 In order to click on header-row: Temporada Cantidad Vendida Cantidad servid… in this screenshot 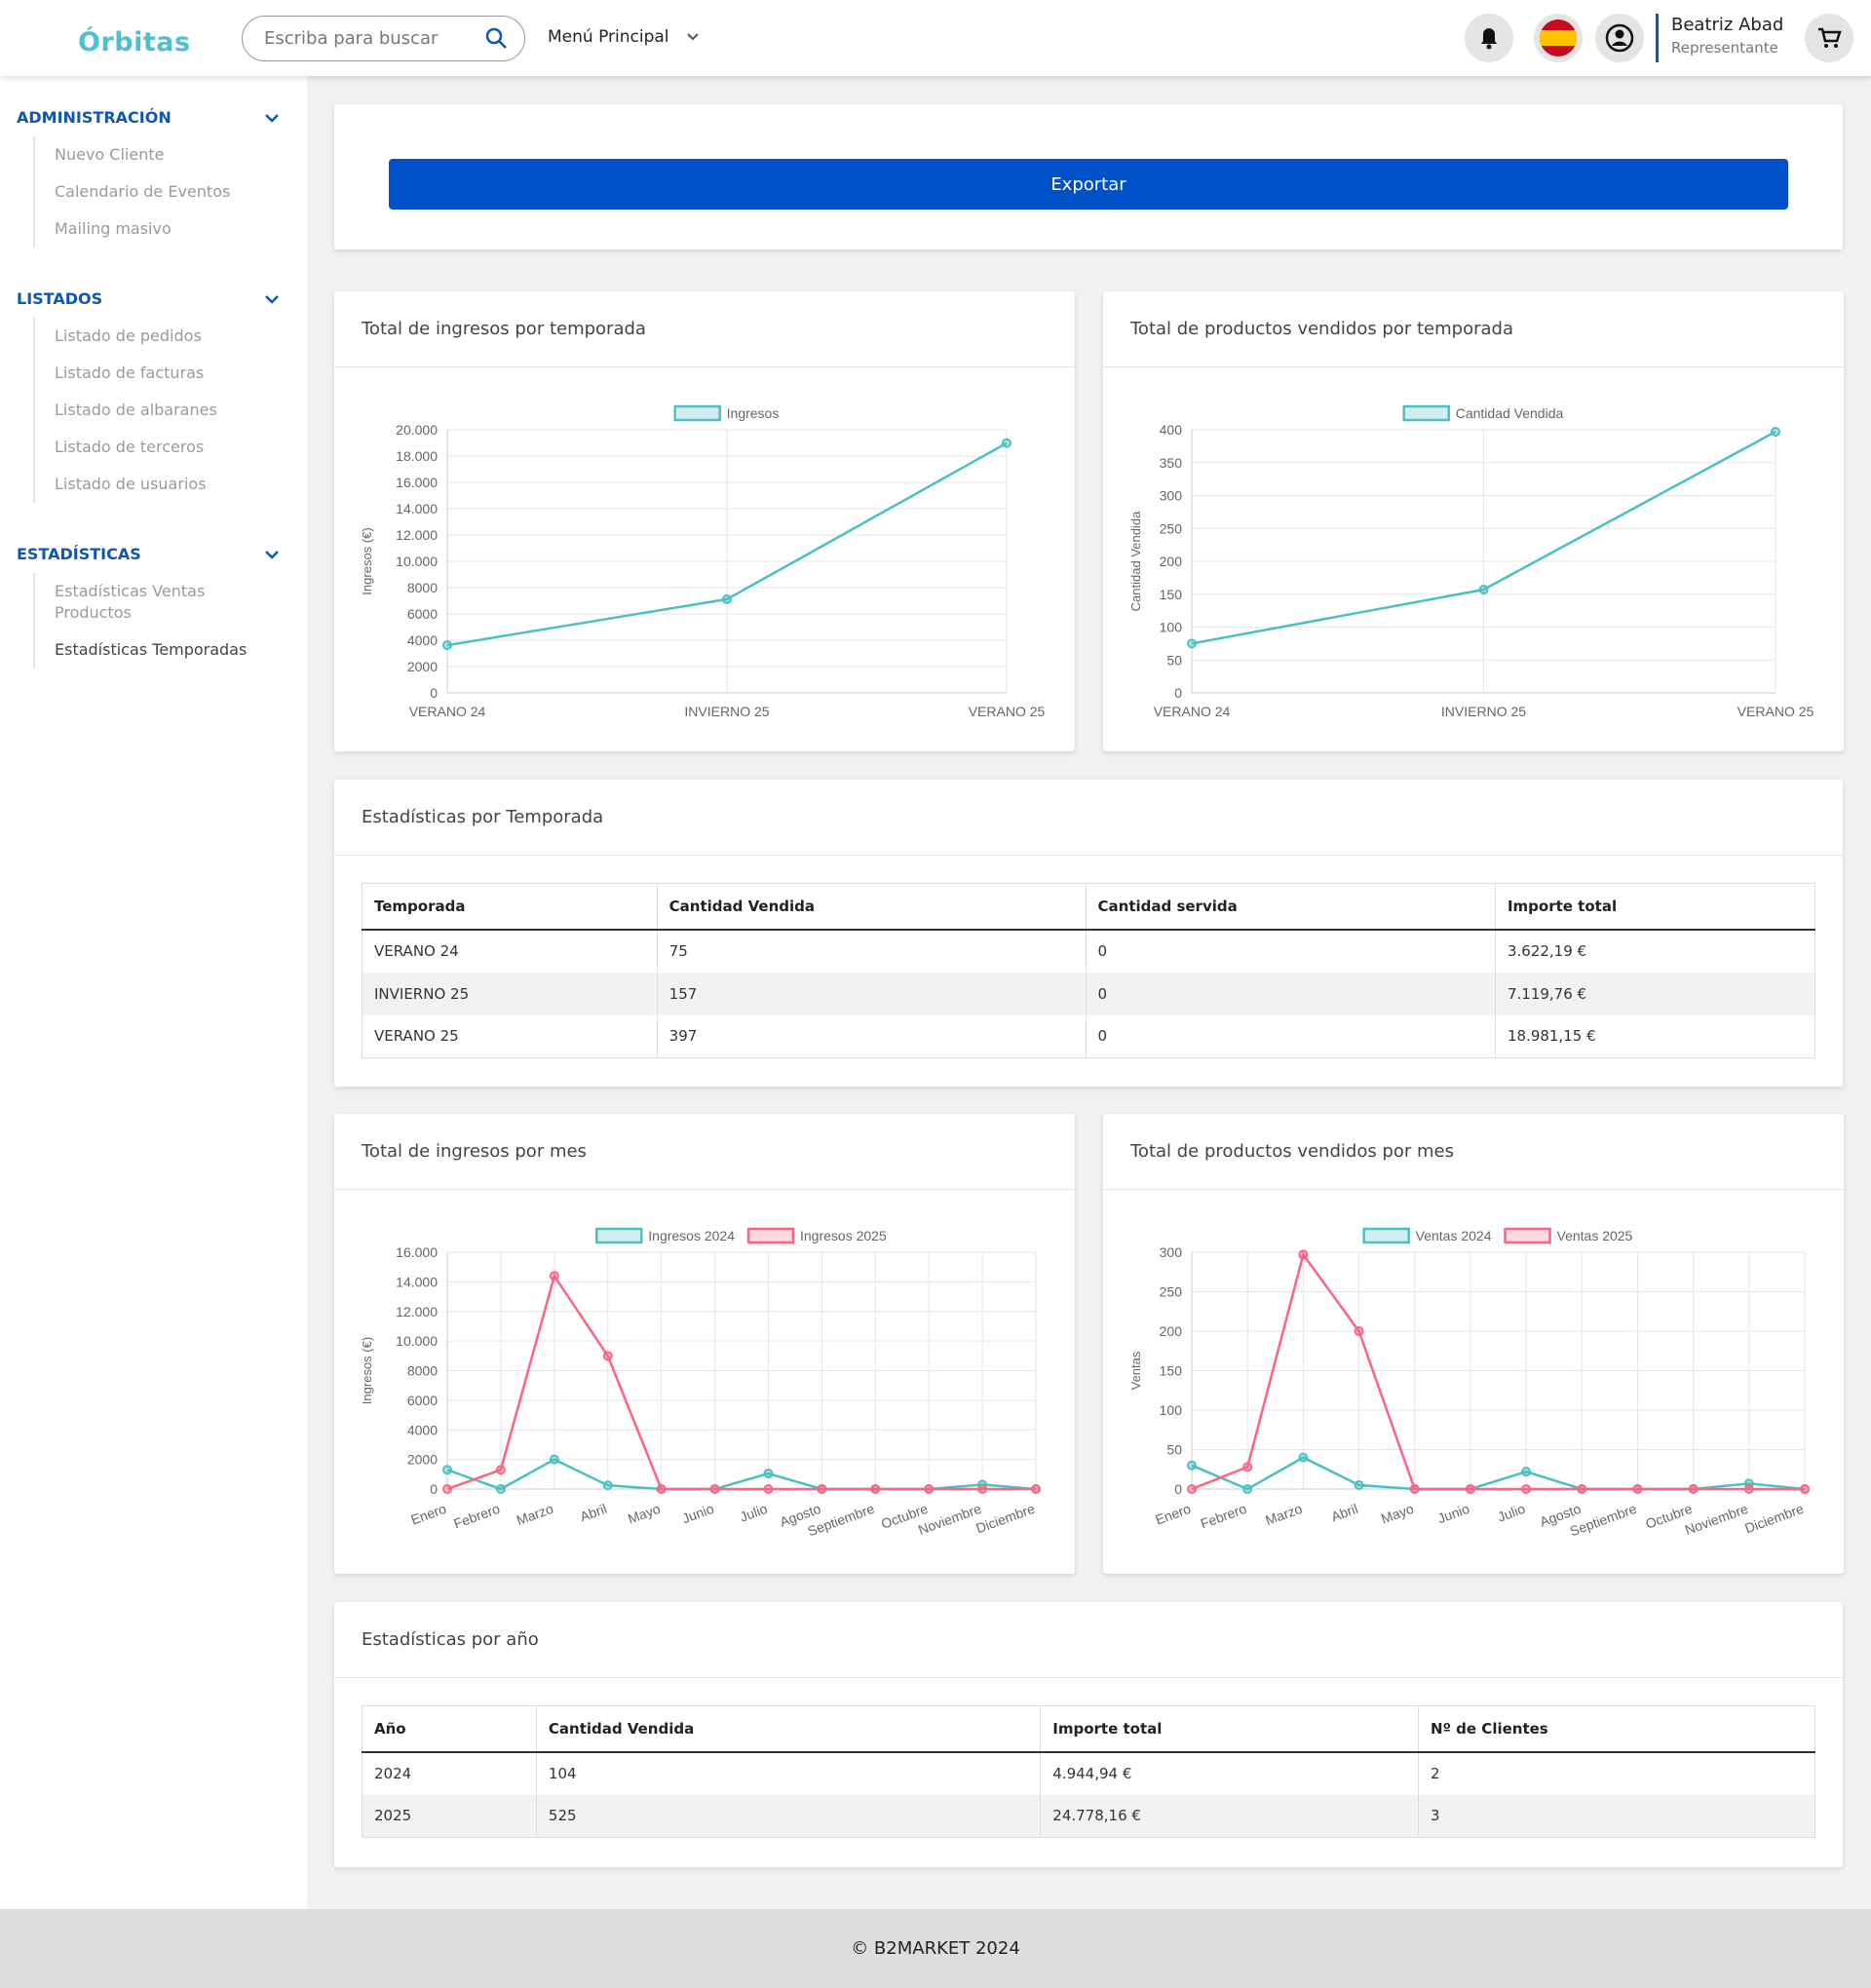, I will do `click(1089, 907)`.